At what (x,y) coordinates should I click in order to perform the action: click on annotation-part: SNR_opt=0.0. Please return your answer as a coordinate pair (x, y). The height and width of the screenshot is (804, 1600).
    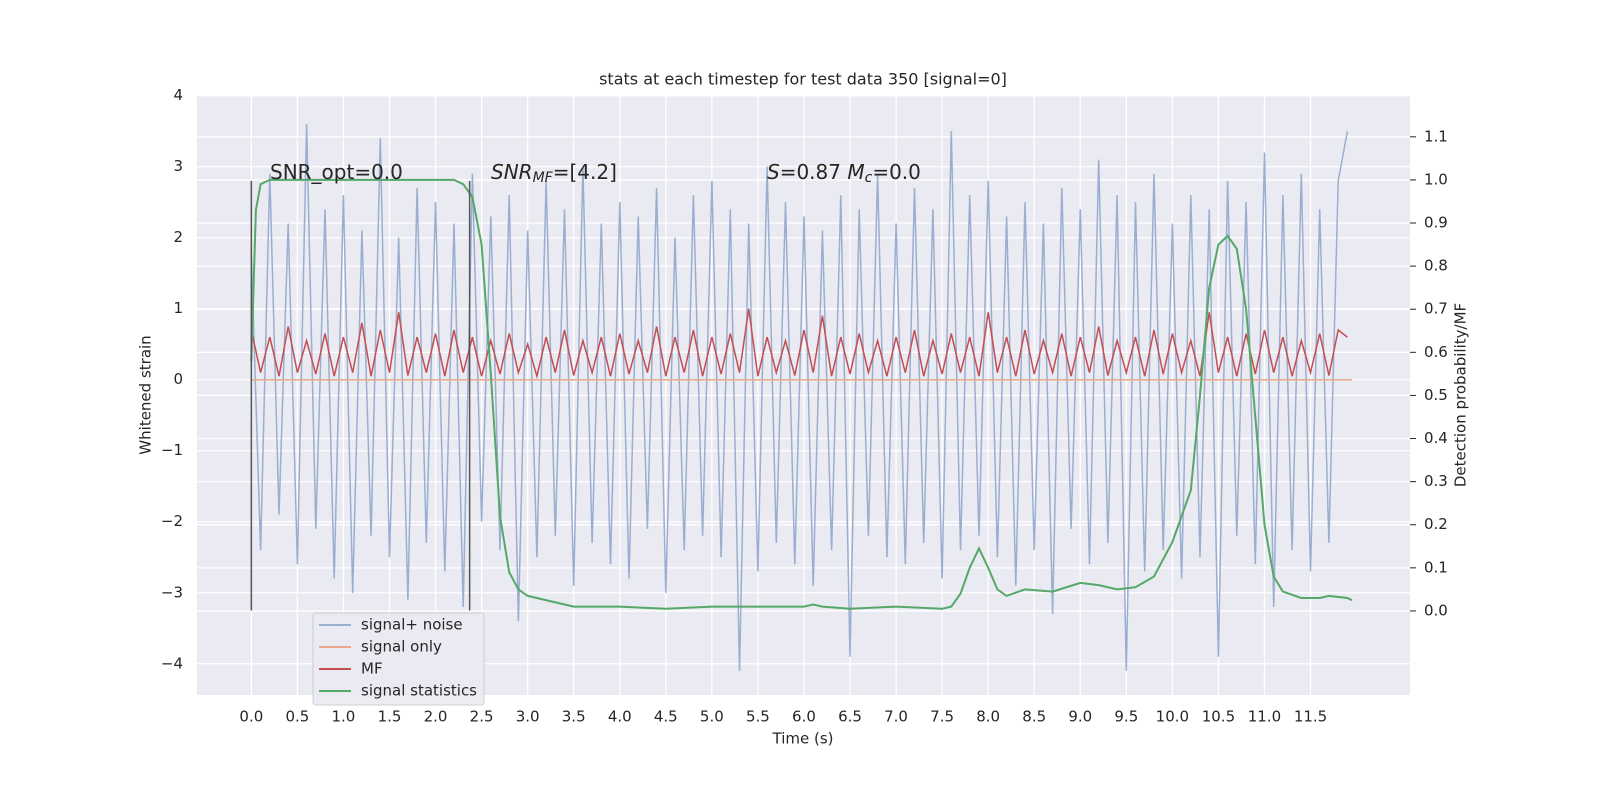
    Looking at the image, I should click on (336, 172).